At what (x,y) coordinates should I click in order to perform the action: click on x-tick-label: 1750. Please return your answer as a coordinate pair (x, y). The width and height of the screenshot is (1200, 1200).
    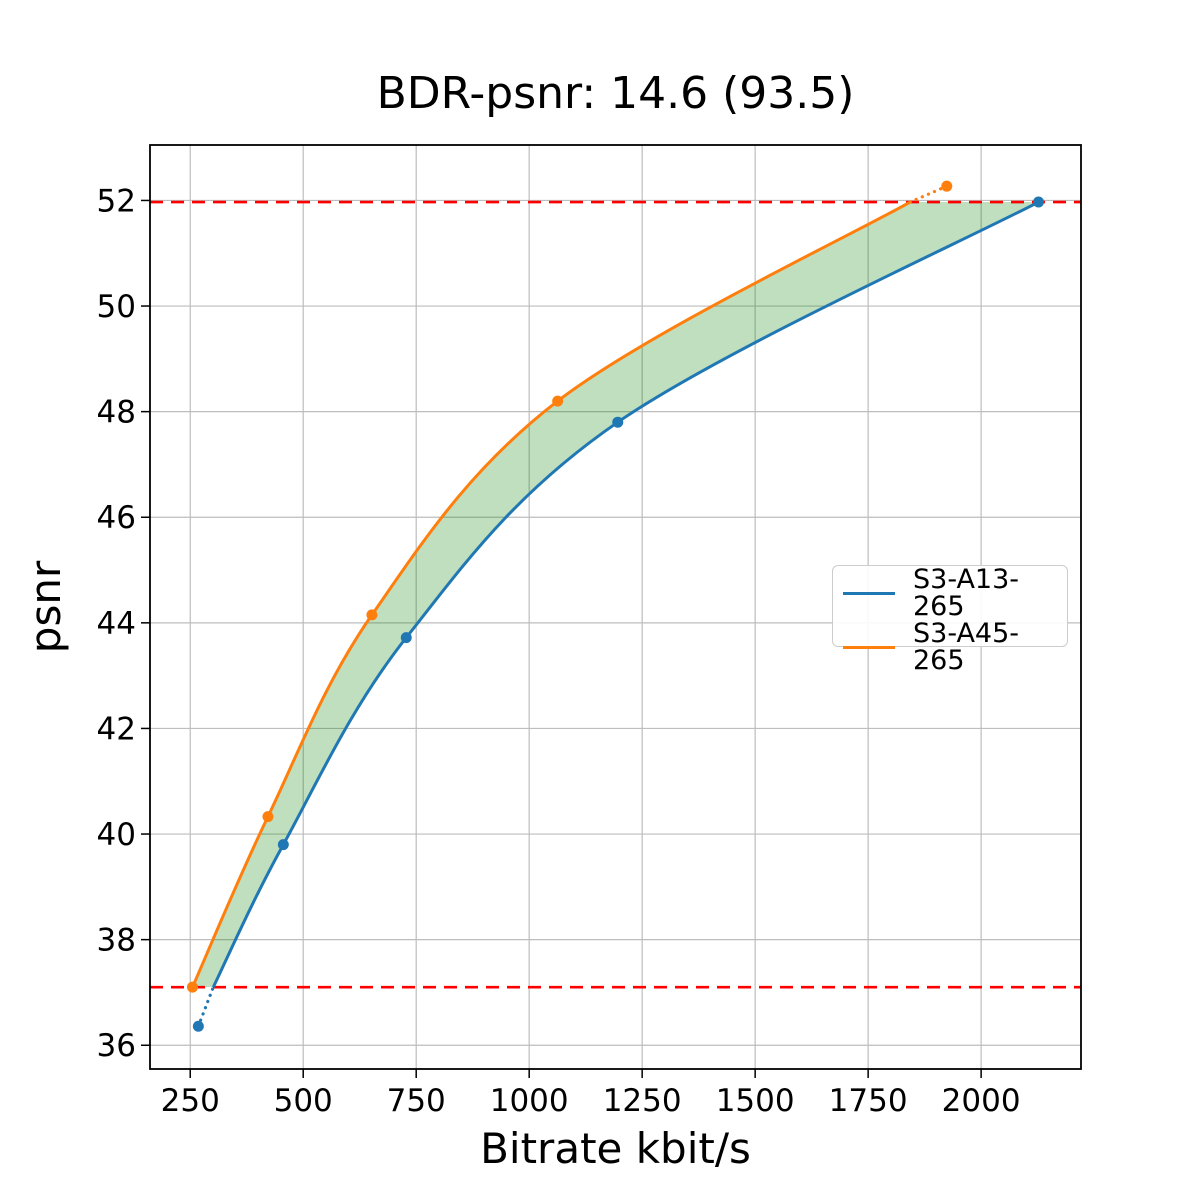
    Looking at the image, I should click on (868, 1101).